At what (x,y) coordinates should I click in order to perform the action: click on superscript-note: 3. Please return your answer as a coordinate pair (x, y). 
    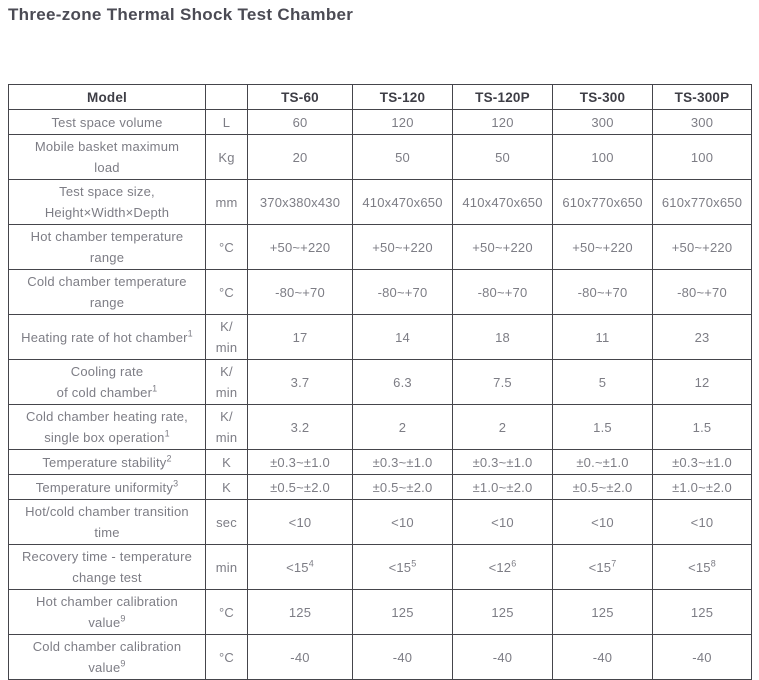
    Looking at the image, I should click on (176, 483).